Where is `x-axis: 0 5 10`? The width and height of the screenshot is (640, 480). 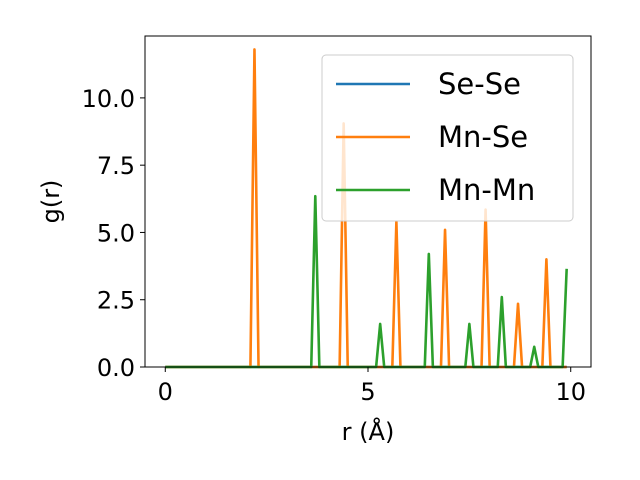
x-axis: 0 5 10 is located at coordinates (372, 386).